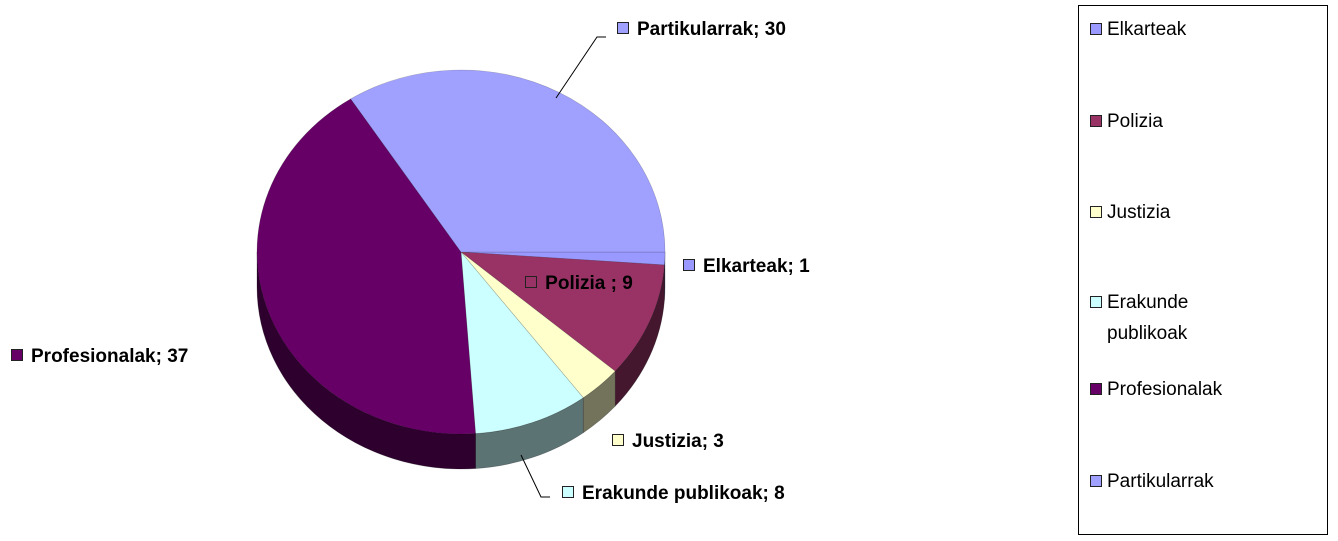  I want to click on data-label: Profesionalak; 37, so click(99, 356).